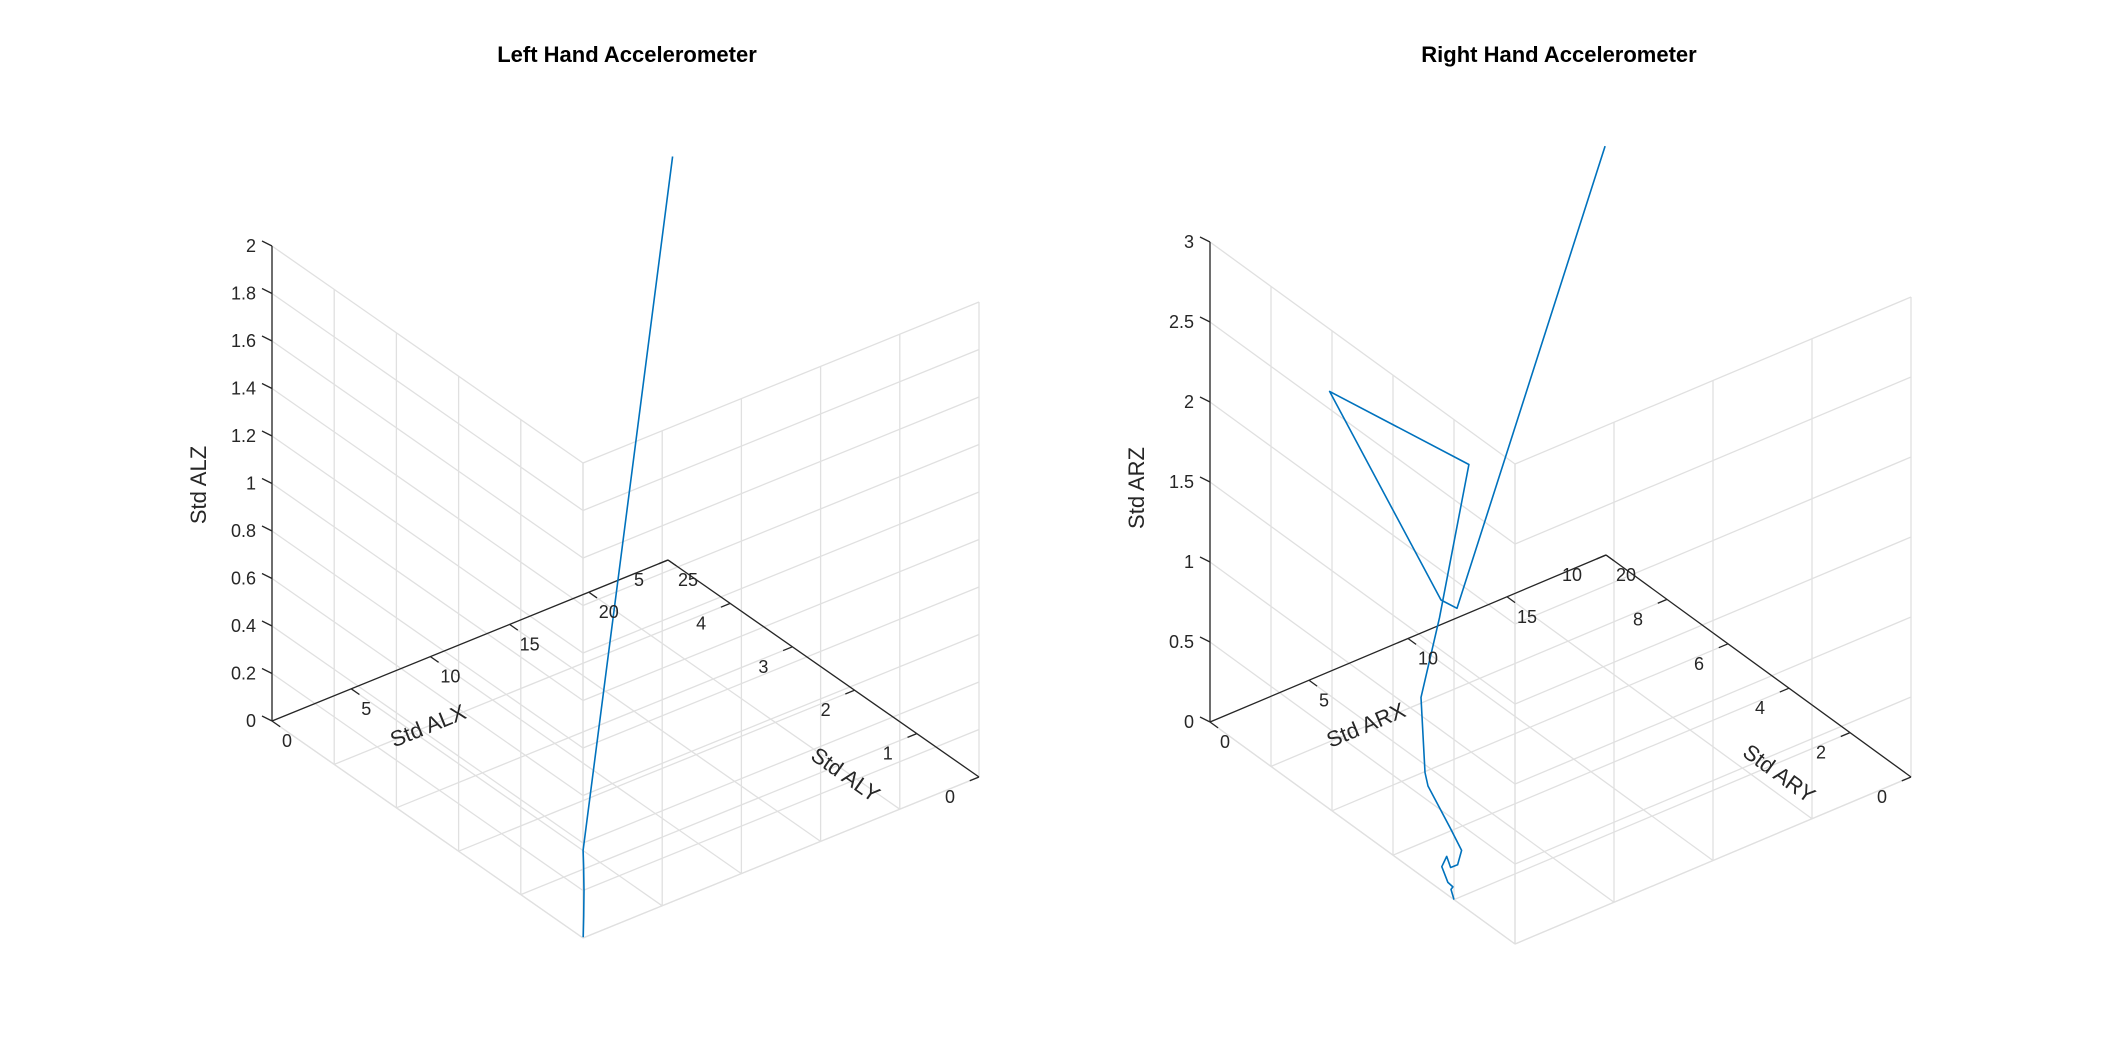  What do you see at coordinates (243, 674) in the screenshot?
I see `z-tick-label: 0.2` at bounding box center [243, 674].